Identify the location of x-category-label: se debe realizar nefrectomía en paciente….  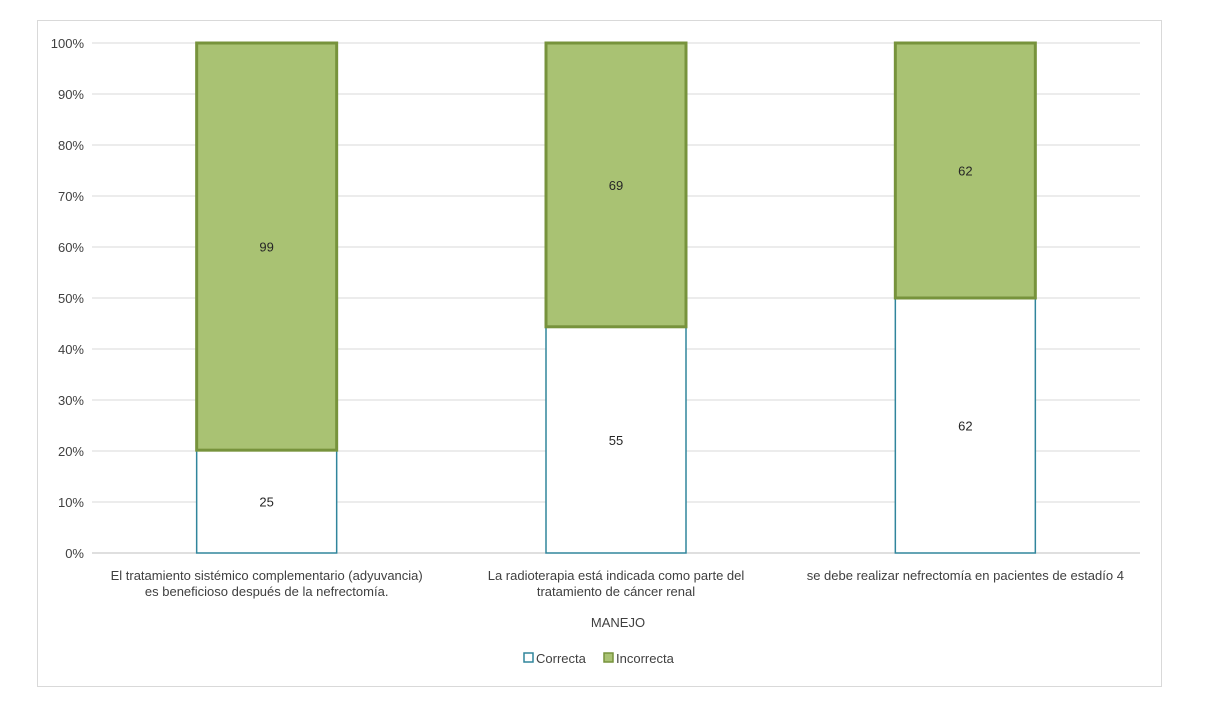
(965, 575).